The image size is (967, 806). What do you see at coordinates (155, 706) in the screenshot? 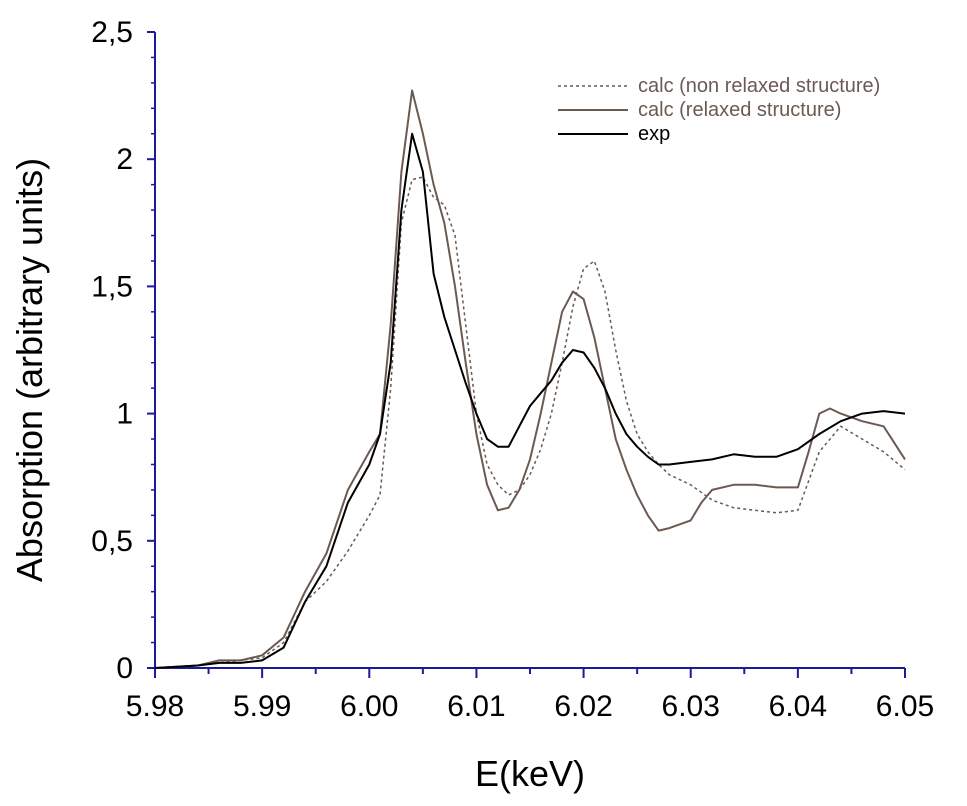
I see `x-tick-label: 5.98` at bounding box center [155, 706].